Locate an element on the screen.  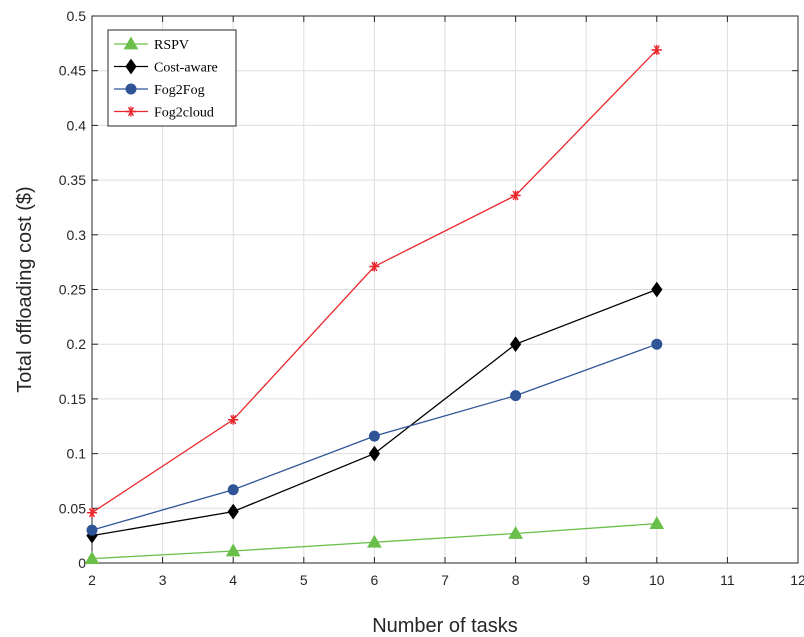
x-tick-label: 2 is located at coordinates (92, 580).